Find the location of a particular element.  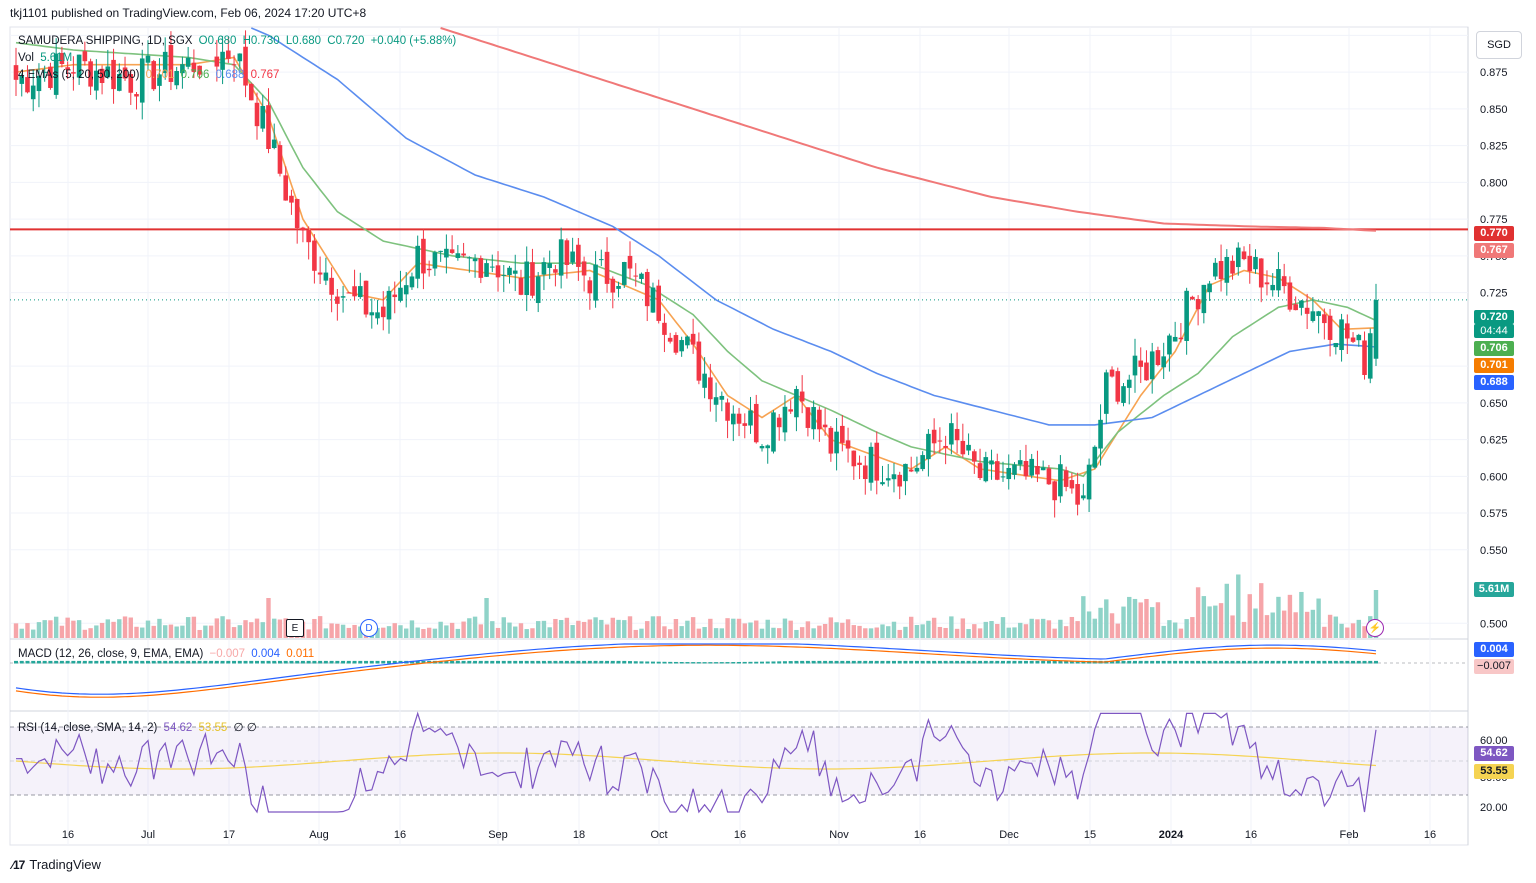

lightning-icon: ⚡ is located at coordinates (1375, 628).